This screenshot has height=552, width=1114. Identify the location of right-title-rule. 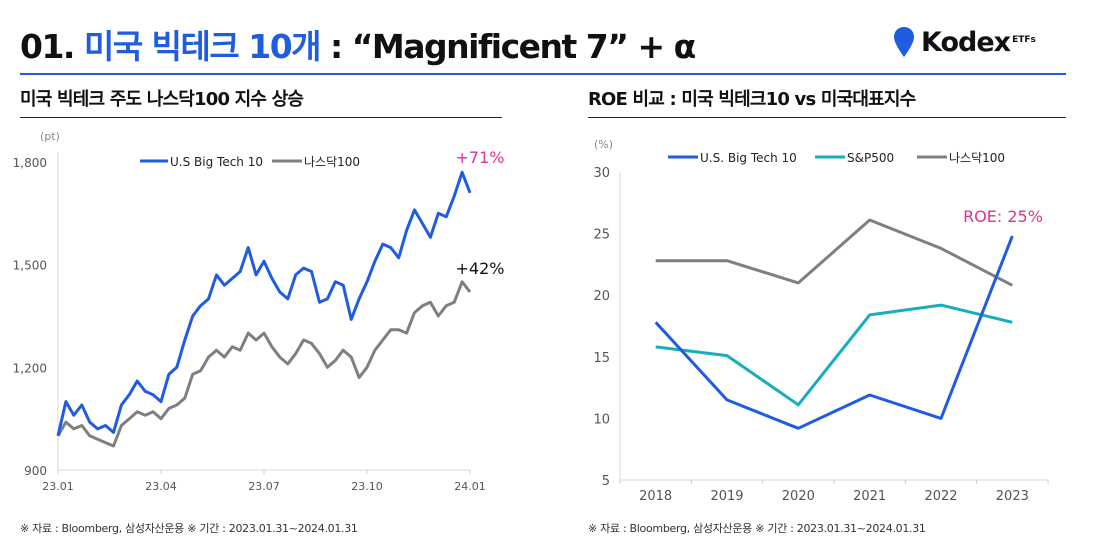
(827, 117).